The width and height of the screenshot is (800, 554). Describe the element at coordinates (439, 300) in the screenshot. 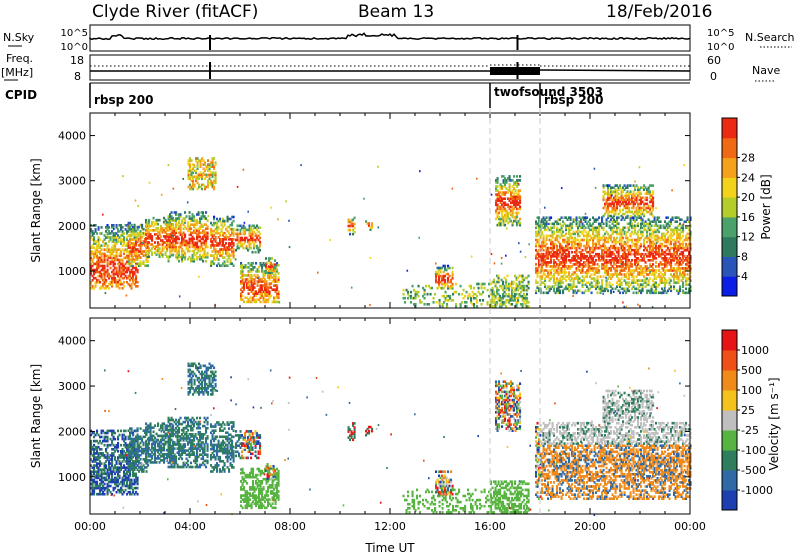

I see `power-cell-2063` at that location.